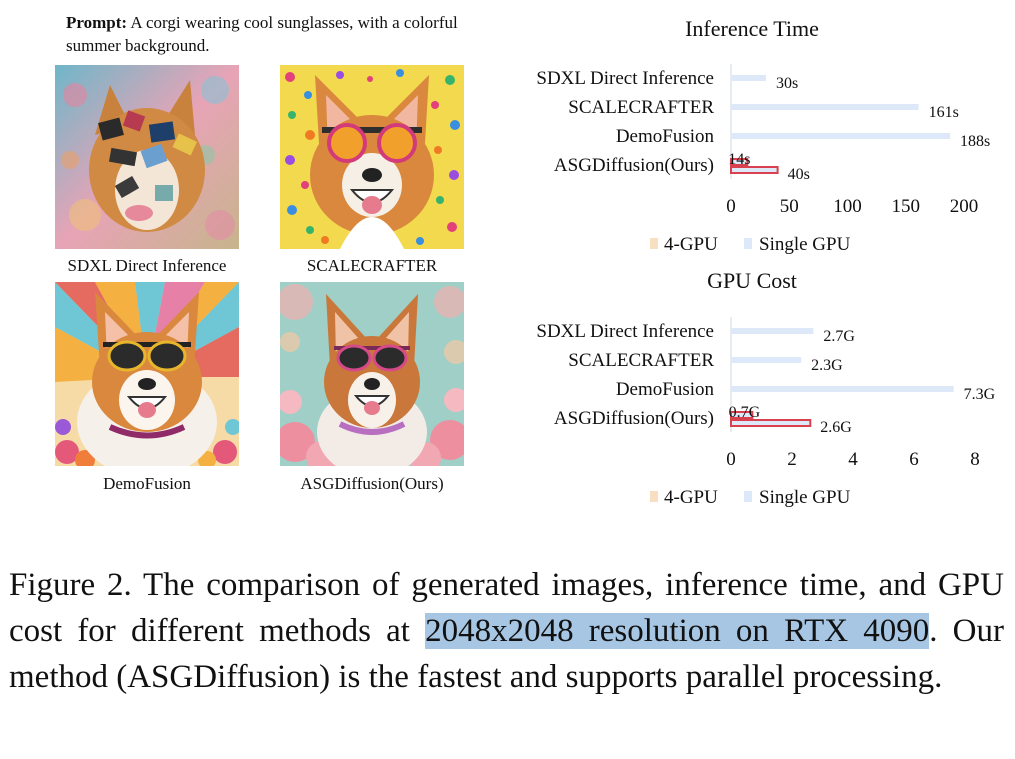  What do you see at coordinates (372, 157) in the screenshot?
I see `image-scalecrafter` at bounding box center [372, 157].